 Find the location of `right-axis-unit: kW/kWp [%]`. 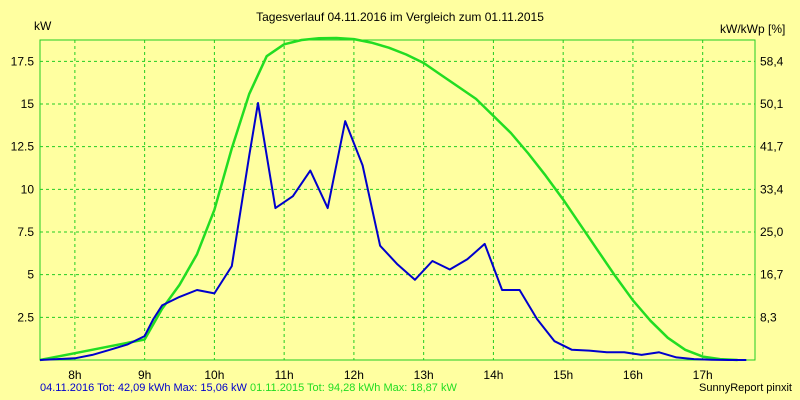

right-axis-unit: kW/kWp [%] is located at coordinates (753, 29).